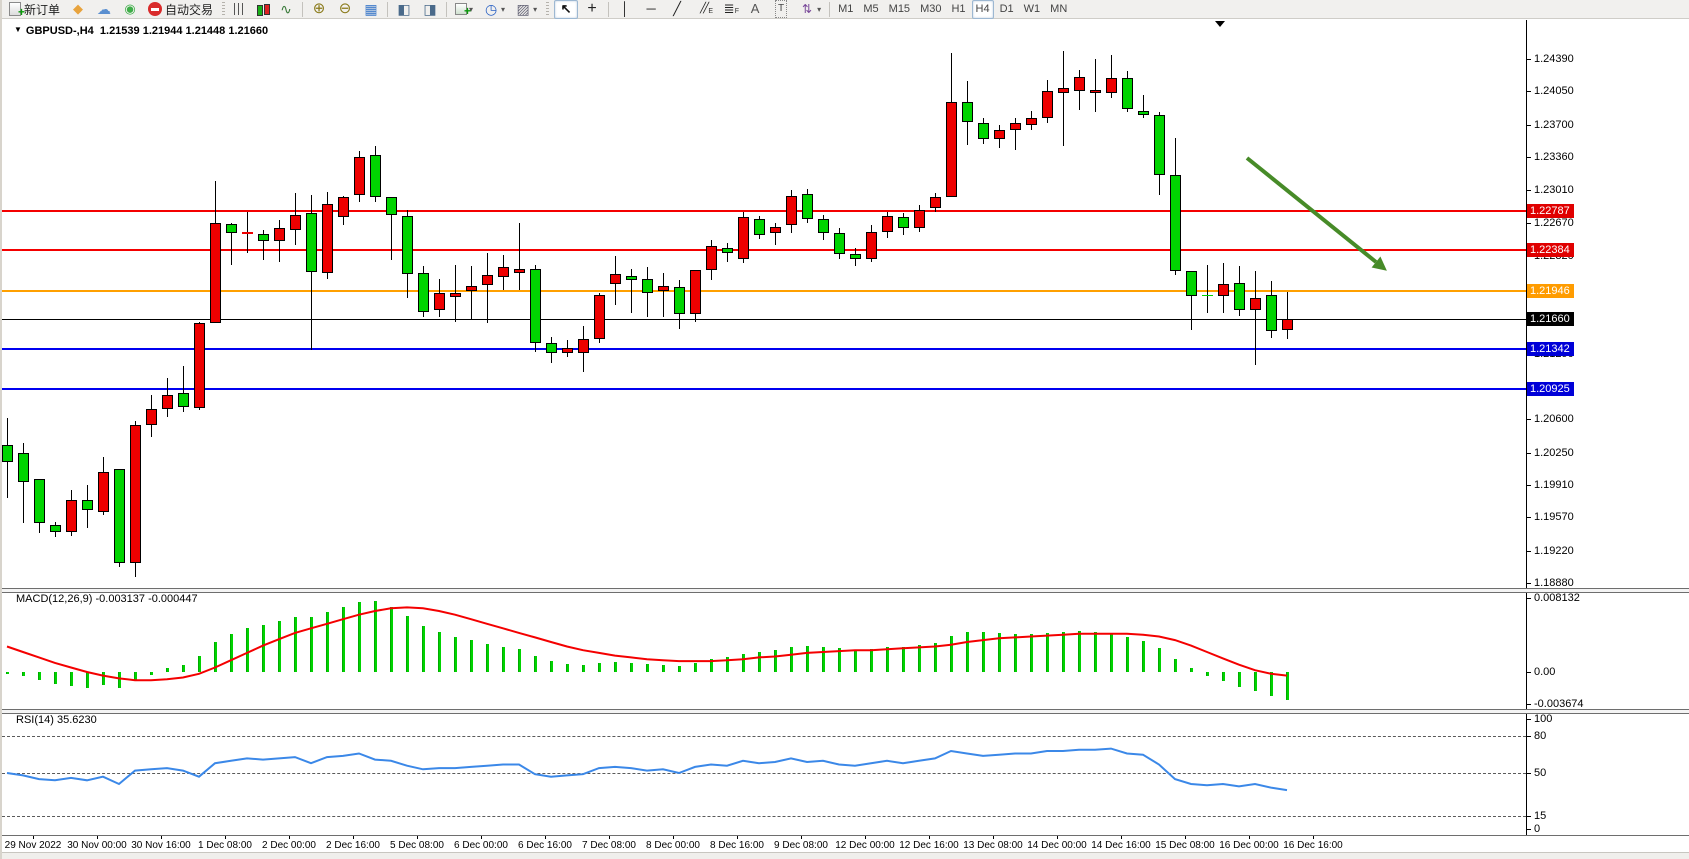 This screenshot has width=1689, height=859. I want to click on hline-1.21342, so click(764, 349).